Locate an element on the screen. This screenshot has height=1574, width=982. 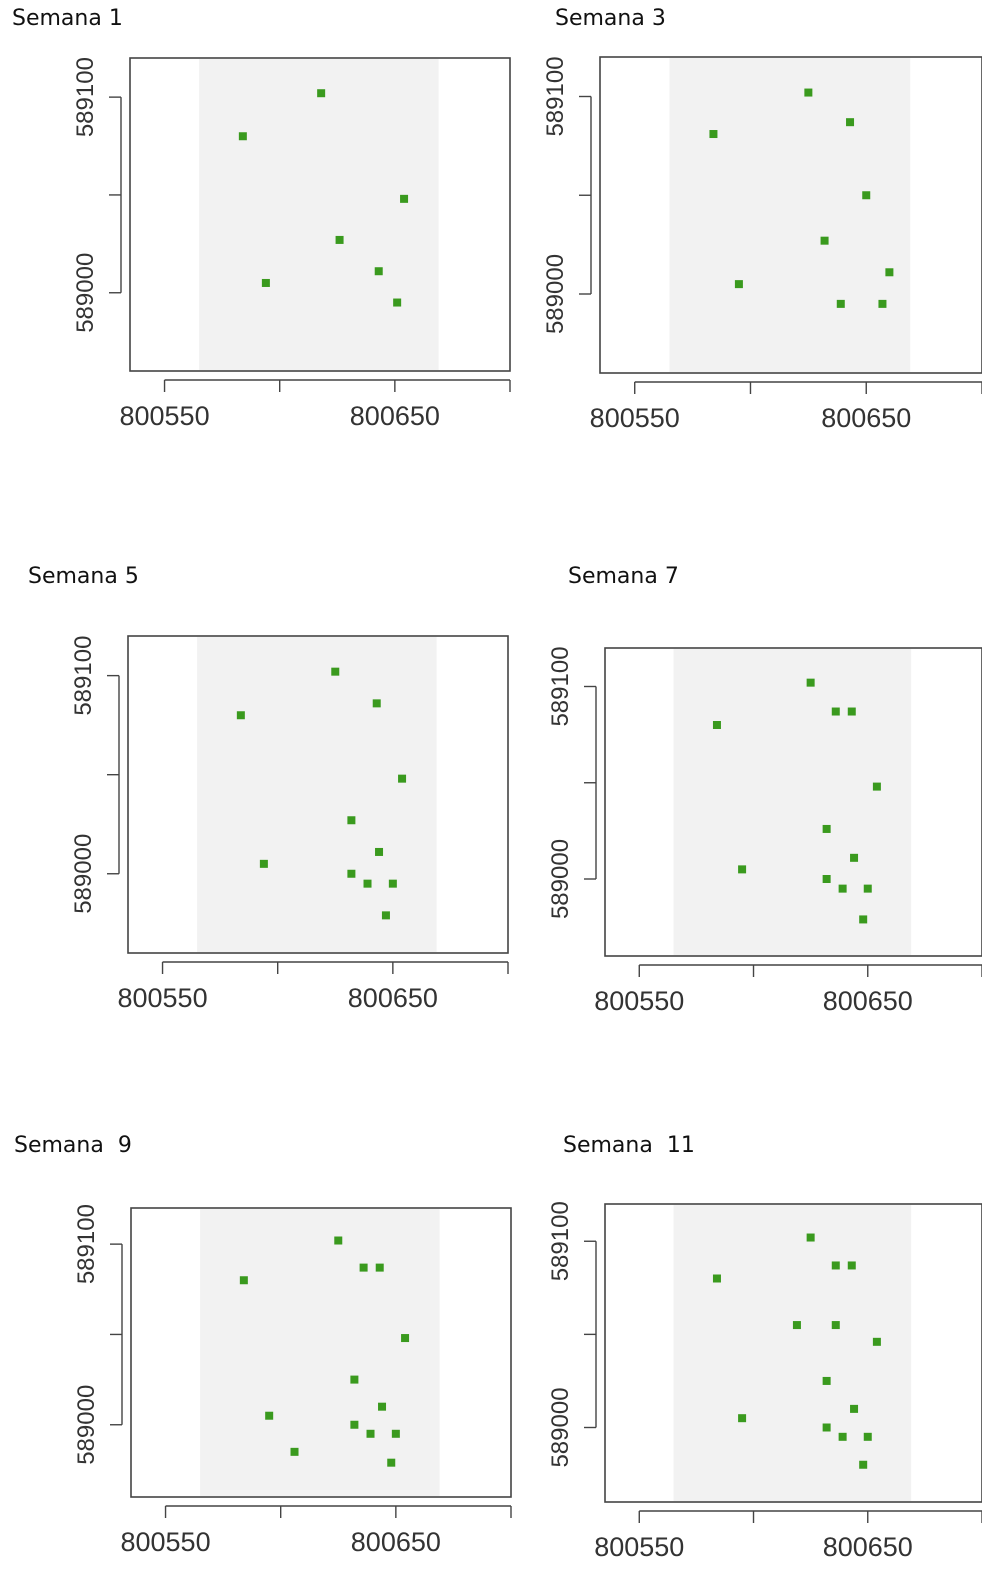
panel-5-title: Semana 9 is located at coordinates (73, 1145).